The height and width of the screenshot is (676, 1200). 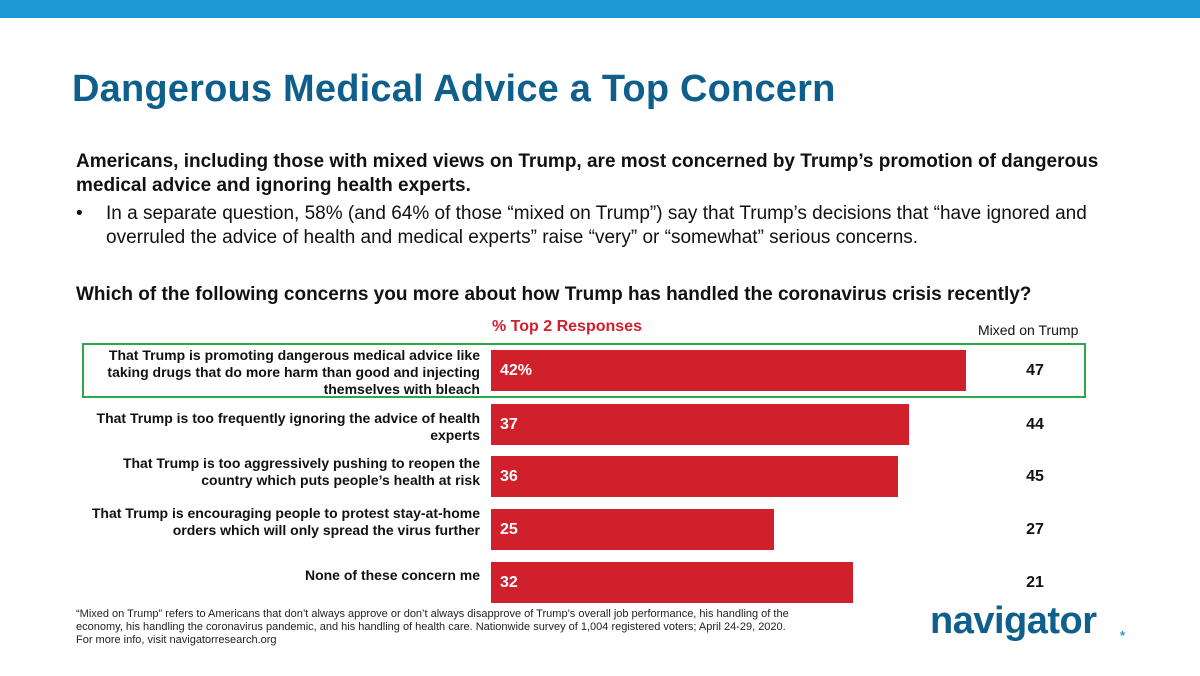 I want to click on navigator-logo-mark: *, so click(x=1123, y=635).